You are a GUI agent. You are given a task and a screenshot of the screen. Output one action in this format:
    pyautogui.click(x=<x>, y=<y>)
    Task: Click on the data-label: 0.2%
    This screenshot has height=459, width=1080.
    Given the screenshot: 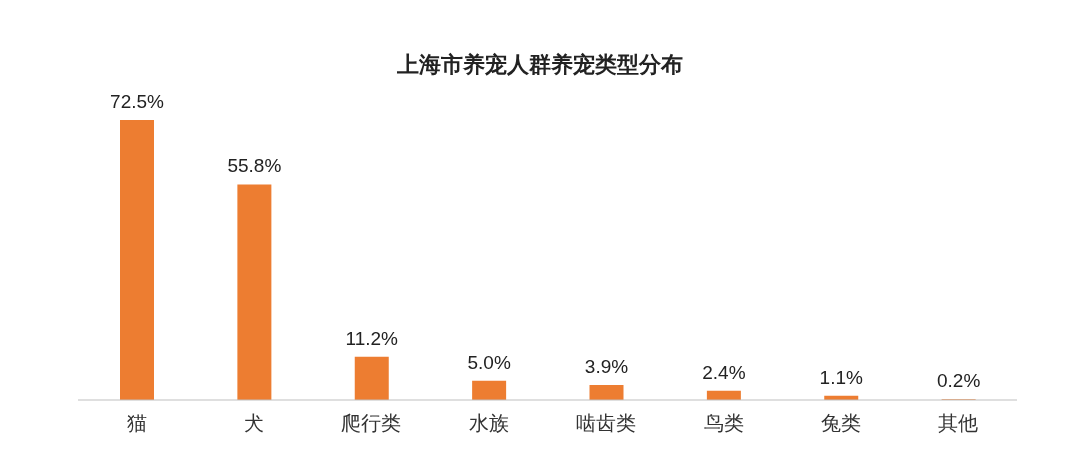 What is the action you would take?
    pyautogui.click(x=958, y=381)
    